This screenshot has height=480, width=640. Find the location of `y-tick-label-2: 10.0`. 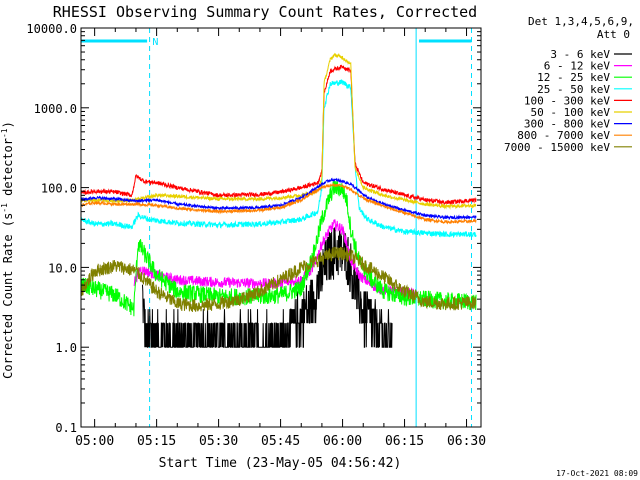

y-tick-label-2: 10.0 is located at coordinates (62, 268).